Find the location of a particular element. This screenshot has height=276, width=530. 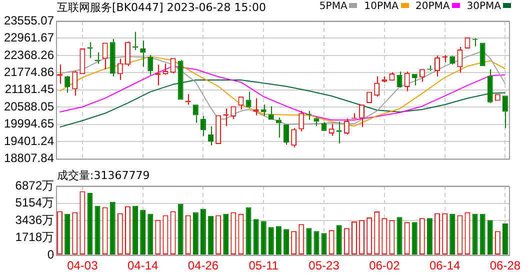

y-tick-label: 22961.67 is located at coordinates (29, 37).